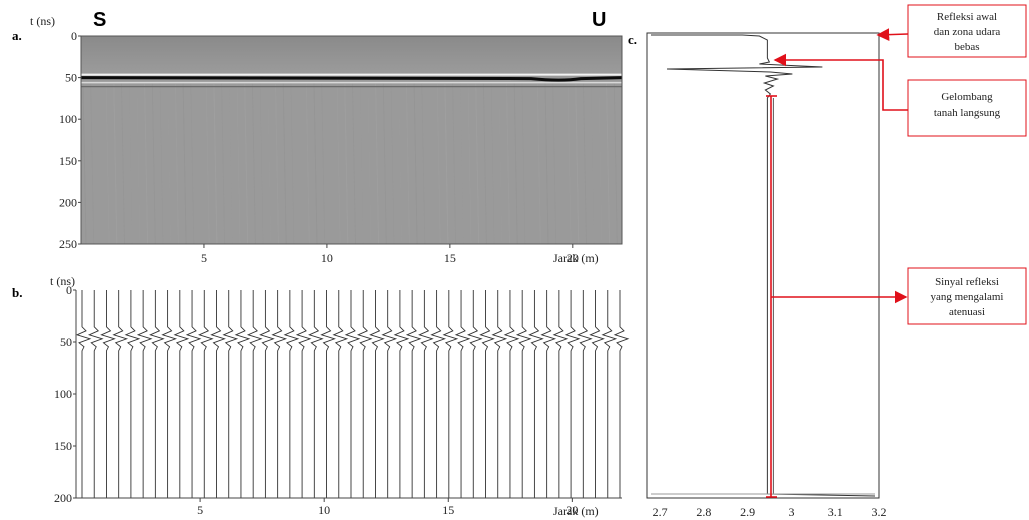 The height and width of the screenshot is (520, 1029). What do you see at coordinates (68, 119) in the screenshot?
I see `y-tick-label: 100` at bounding box center [68, 119].